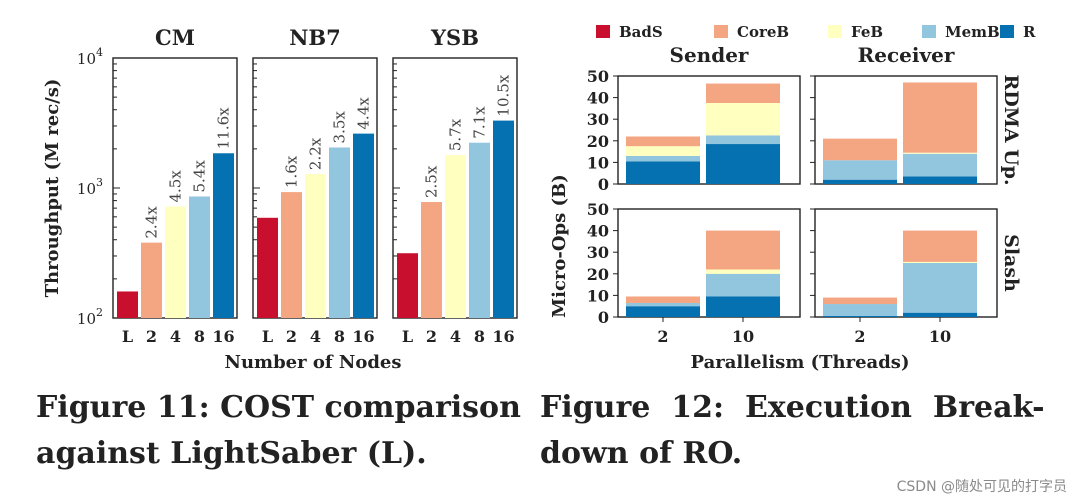 The width and height of the screenshot is (1081, 504). Describe the element at coordinates (641, 453) in the screenshot. I see `figure-12-caption-line-2: down of RO.` at that location.